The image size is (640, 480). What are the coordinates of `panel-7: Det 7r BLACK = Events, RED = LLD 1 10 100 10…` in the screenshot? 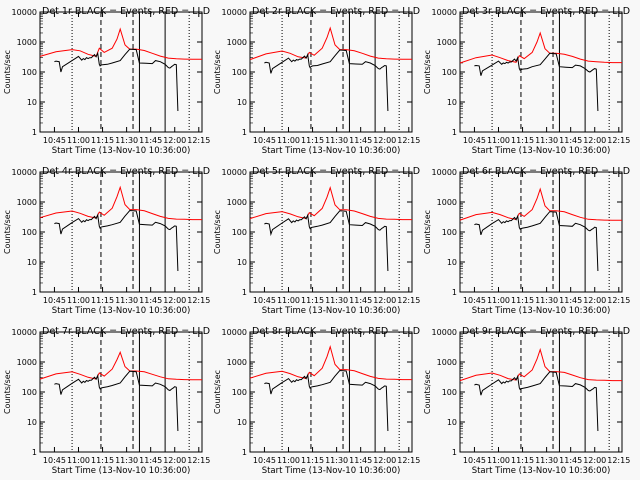 It's located at (106, 401).